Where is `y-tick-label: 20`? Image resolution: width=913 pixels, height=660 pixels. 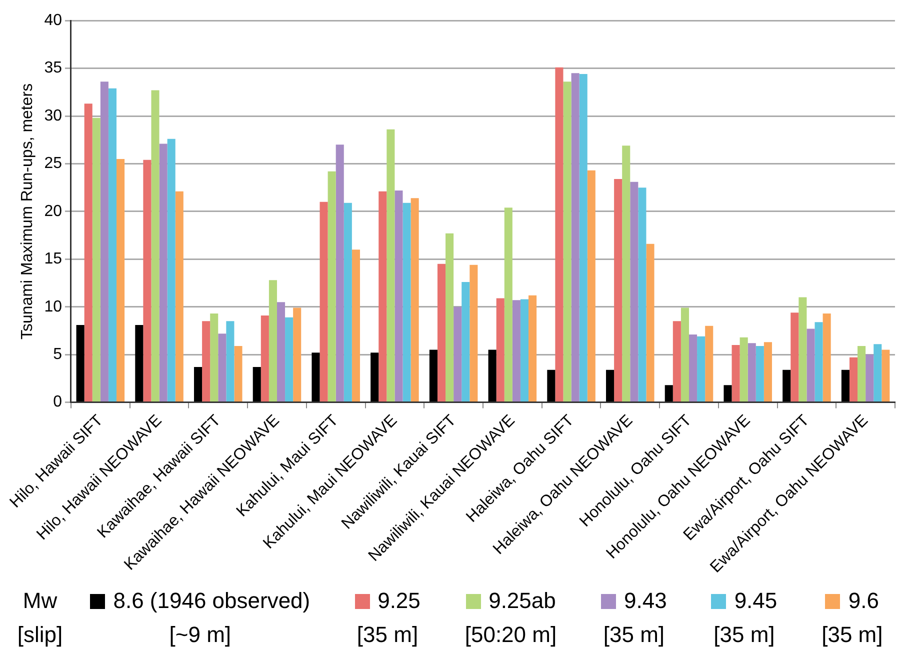 y-tick-label: 20 is located at coordinates (53, 211).